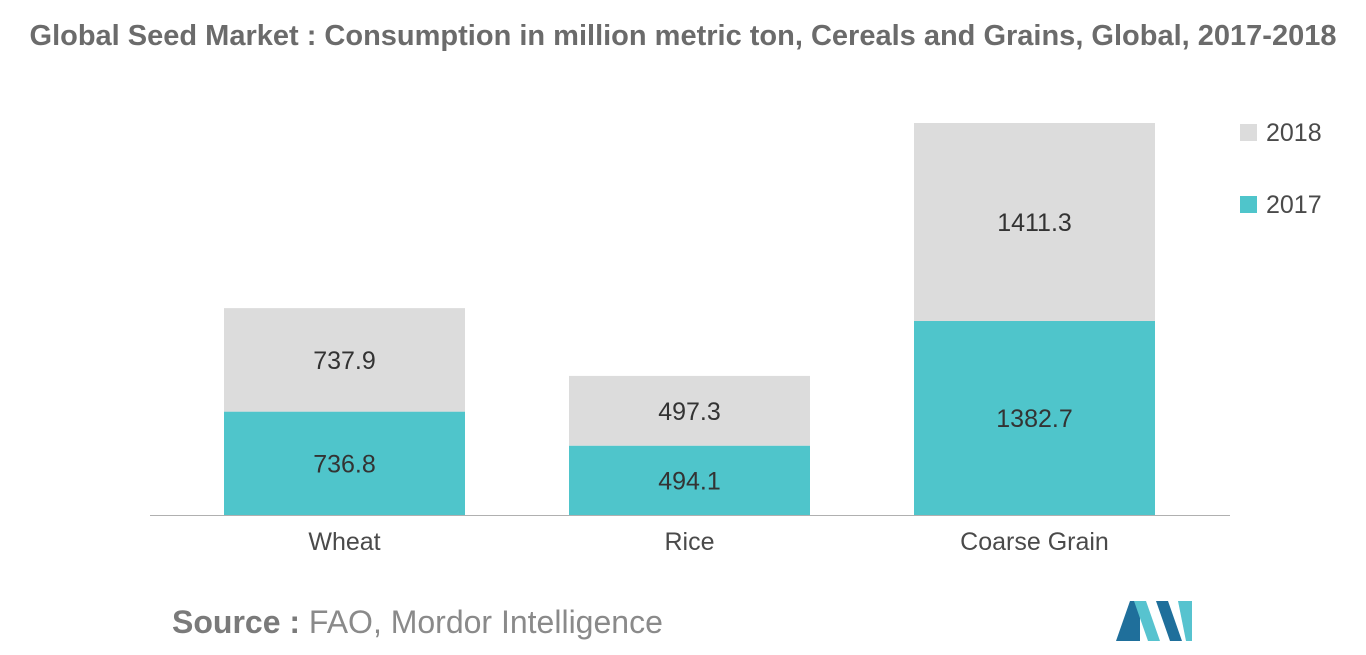 The height and width of the screenshot is (655, 1366). I want to click on data-label-coarse-grain-2017: 1382.7, so click(1034, 419).